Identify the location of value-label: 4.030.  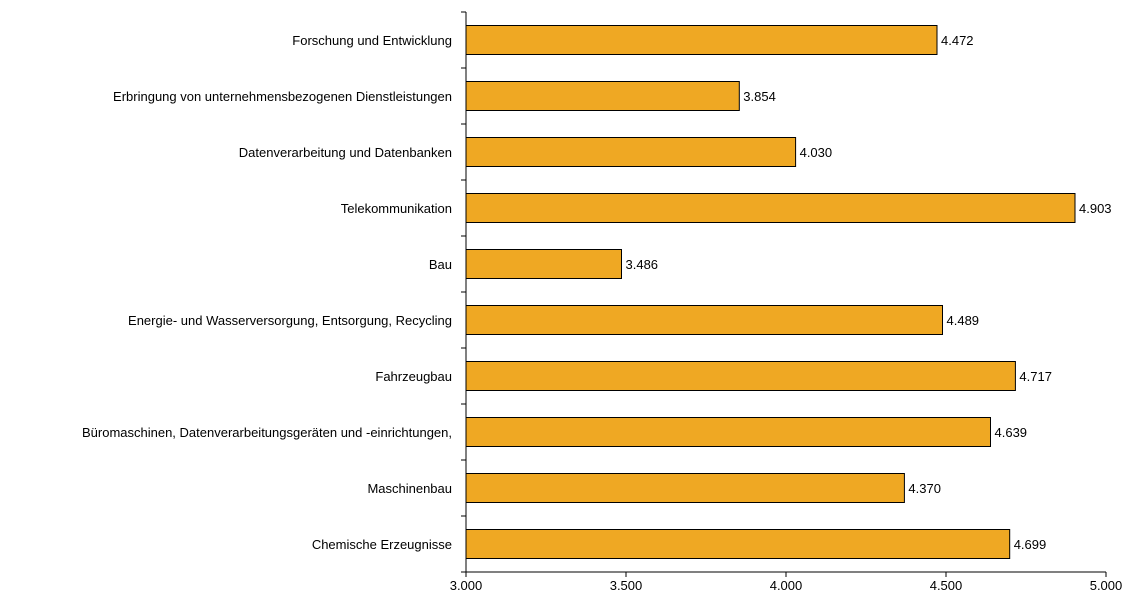
(816, 152).